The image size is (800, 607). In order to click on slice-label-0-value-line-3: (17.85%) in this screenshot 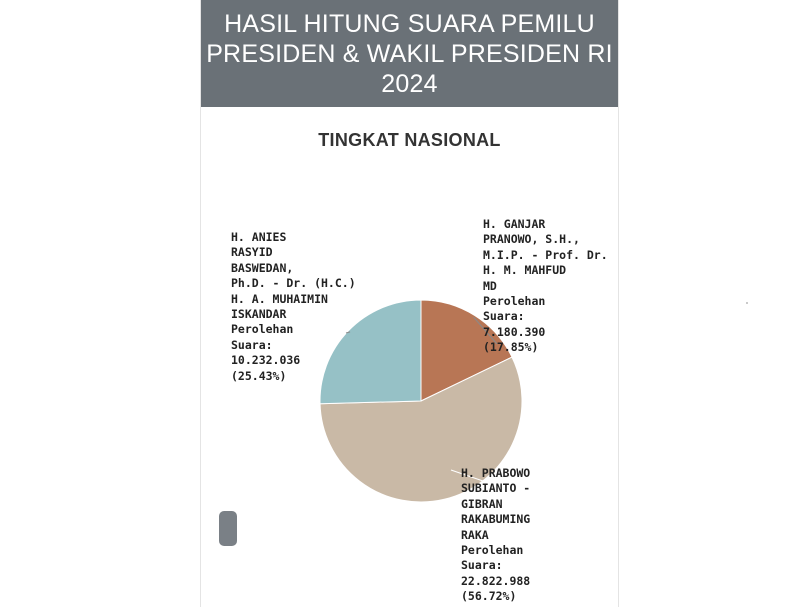, I will do `click(511, 347)`.